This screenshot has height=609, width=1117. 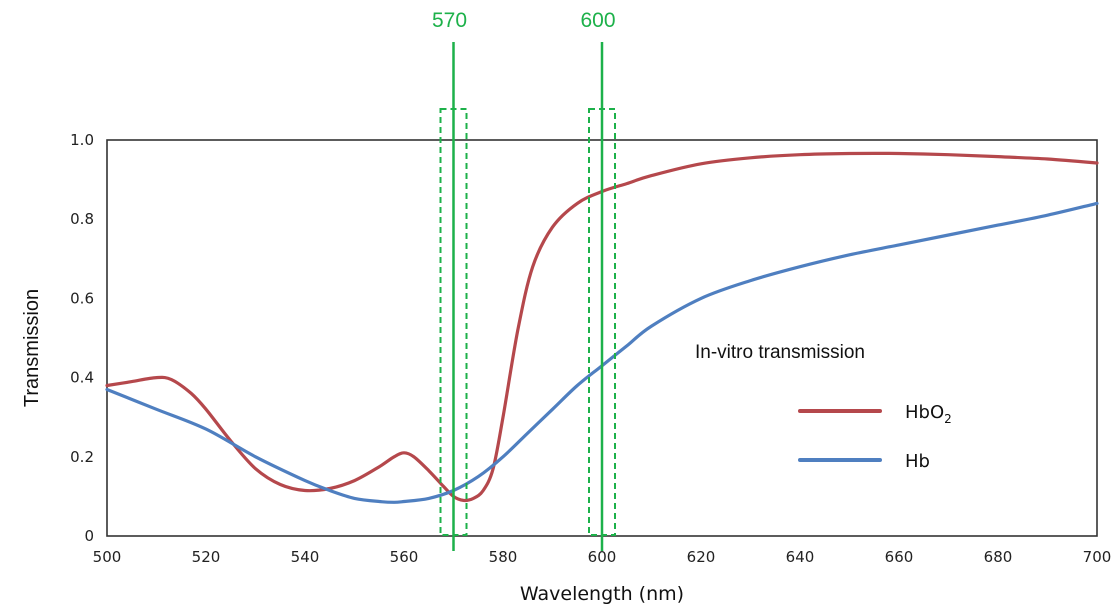 What do you see at coordinates (1097, 557) in the screenshot?
I see `x-tick-label: 700` at bounding box center [1097, 557].